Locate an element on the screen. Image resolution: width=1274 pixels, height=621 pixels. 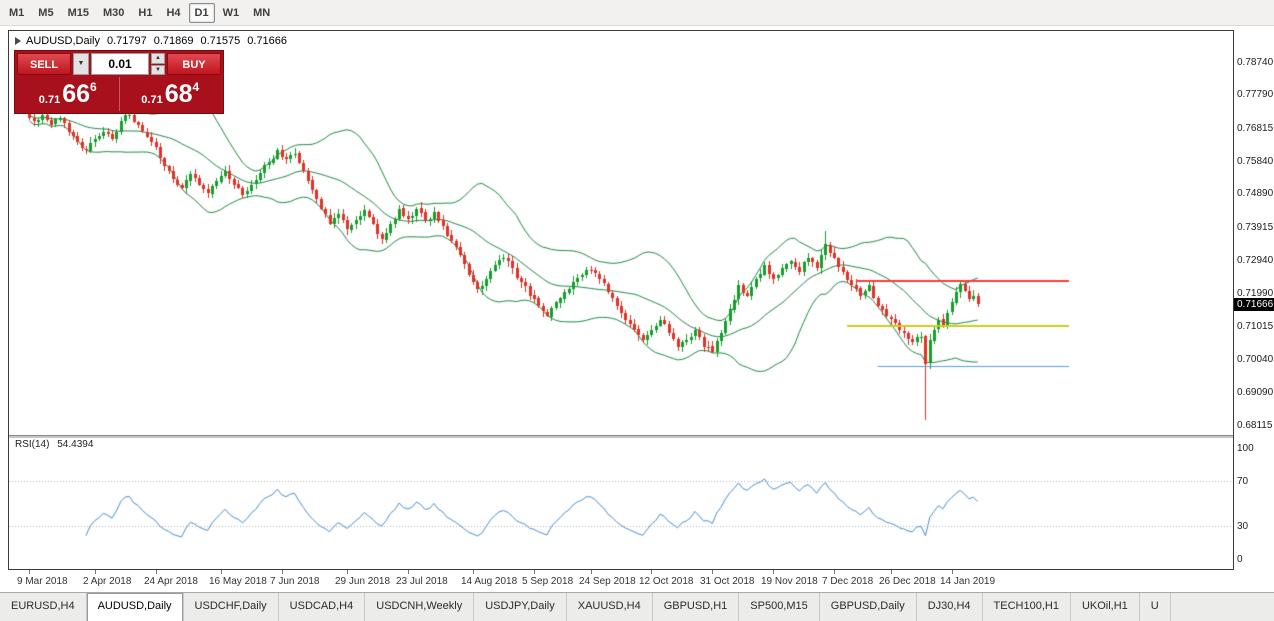
date-label: 23 Jul 2018 is located at coordinates (422, 581).